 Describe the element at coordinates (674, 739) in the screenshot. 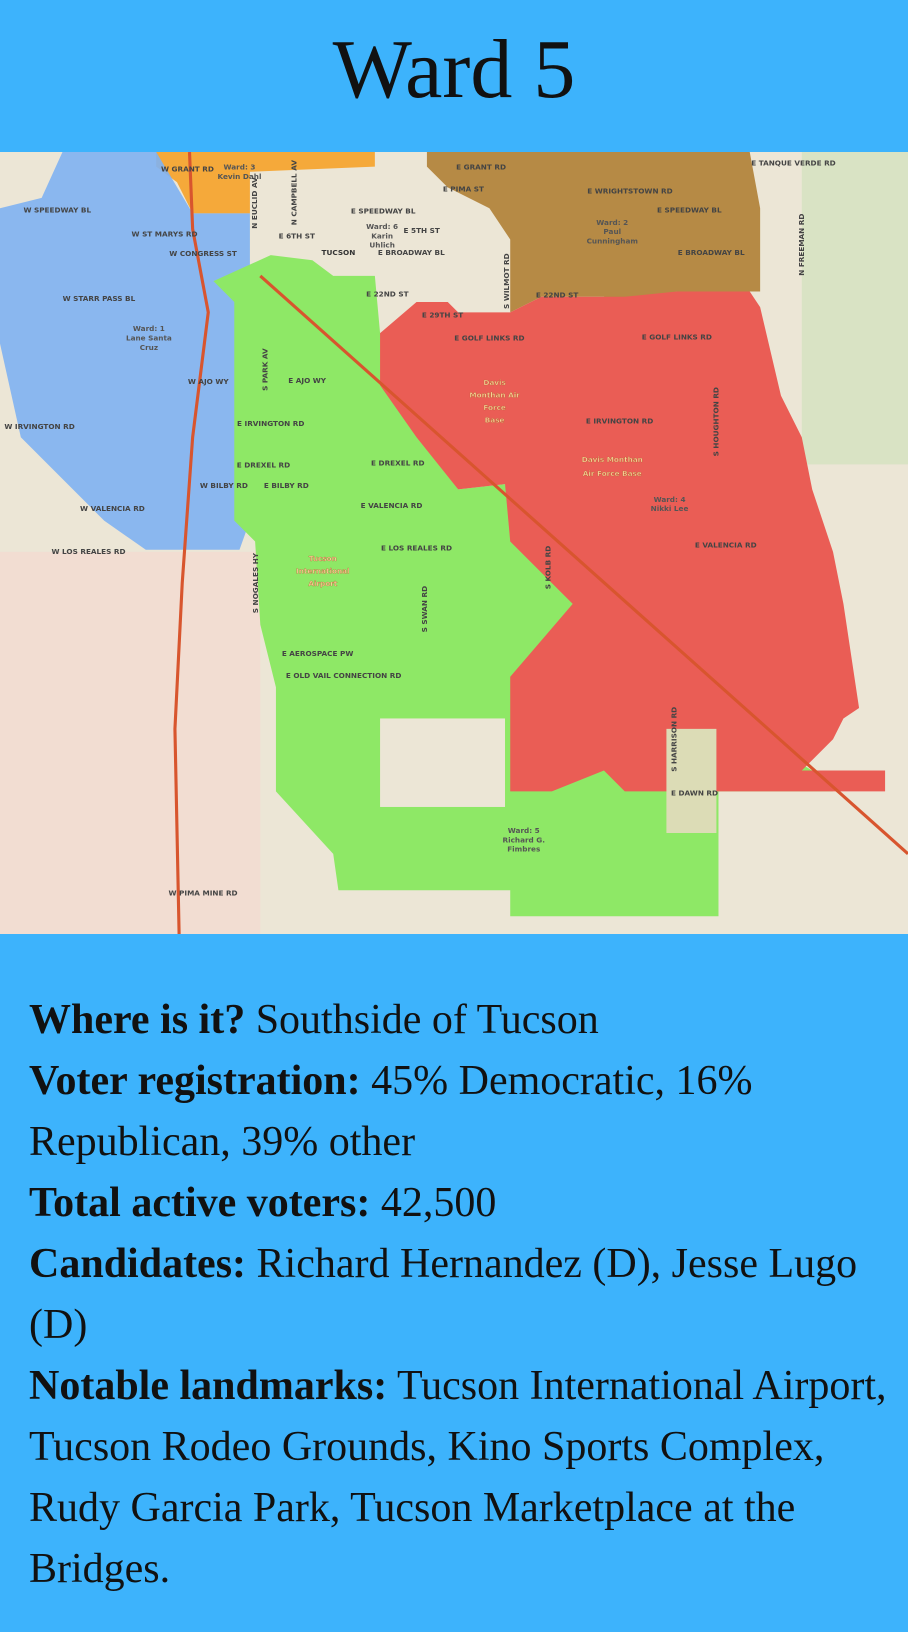

I see `map-label: S HARRISON RD` at that location.